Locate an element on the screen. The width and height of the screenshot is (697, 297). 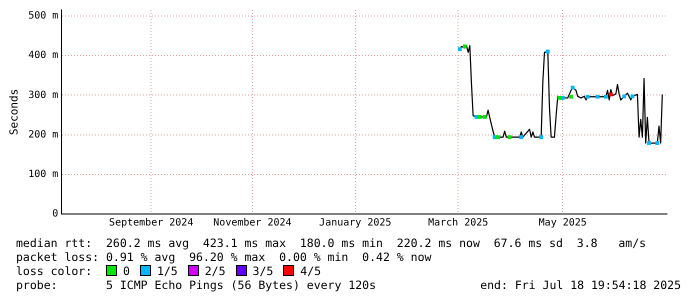
x-tick-label: May 2025 is located at coordinates (562, 223).